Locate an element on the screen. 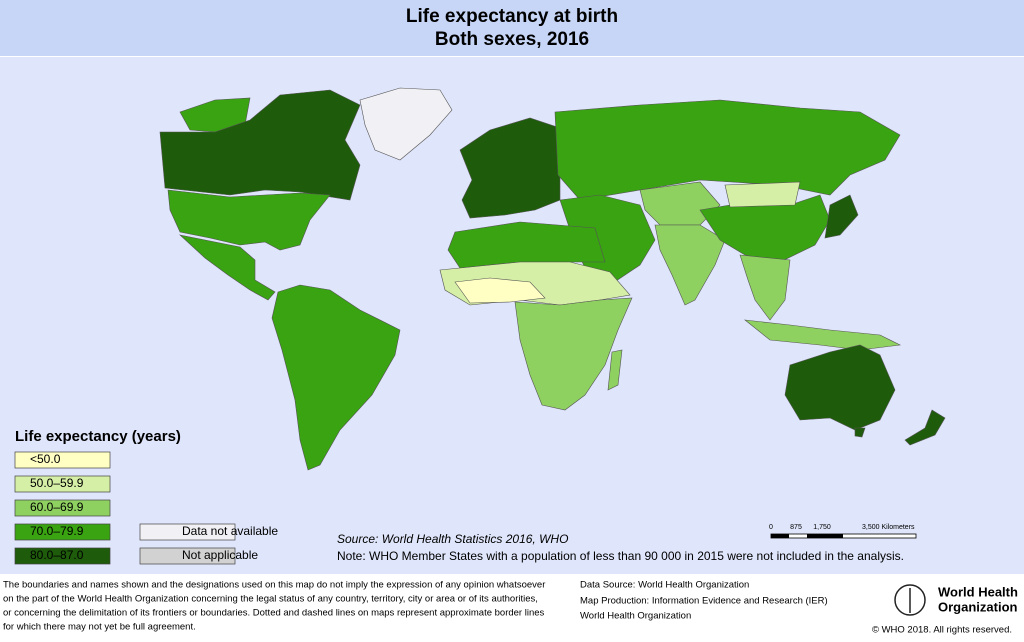 The height and width of the screenshot is (642, 1024). legend-label: <50.0 is located at coordinates (45, 459).